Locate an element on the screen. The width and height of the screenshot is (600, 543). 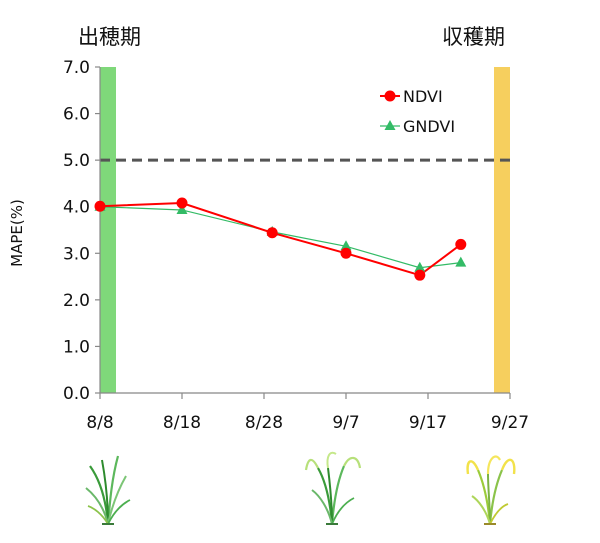
y-tick-label: 3.0 is located at coordinates (76, 254).